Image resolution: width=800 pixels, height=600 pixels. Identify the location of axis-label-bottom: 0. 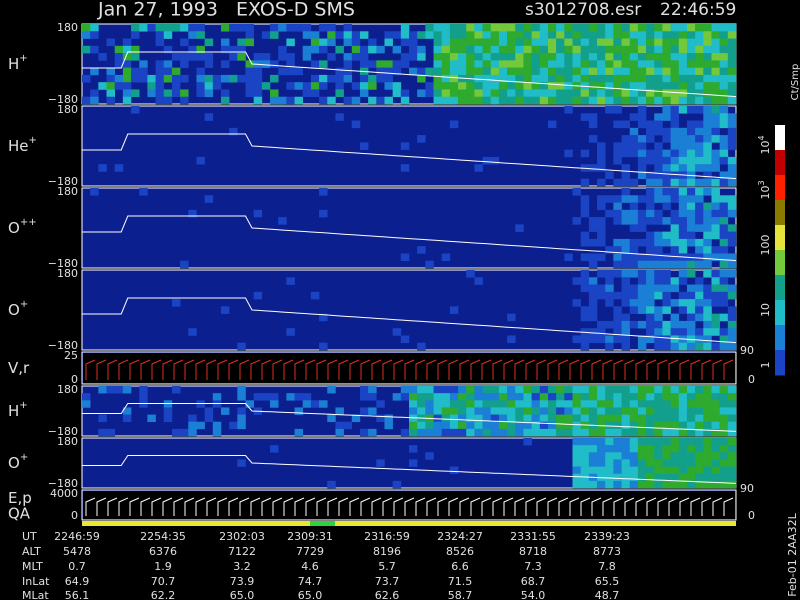
(74, 515).